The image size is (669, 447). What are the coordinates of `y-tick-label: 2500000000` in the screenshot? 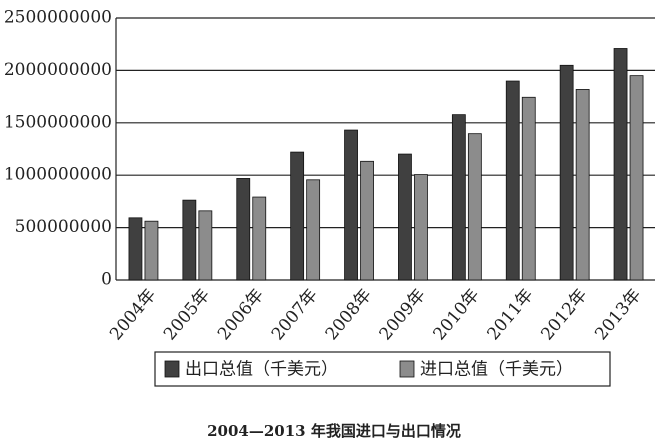 It's located at (58, 18).